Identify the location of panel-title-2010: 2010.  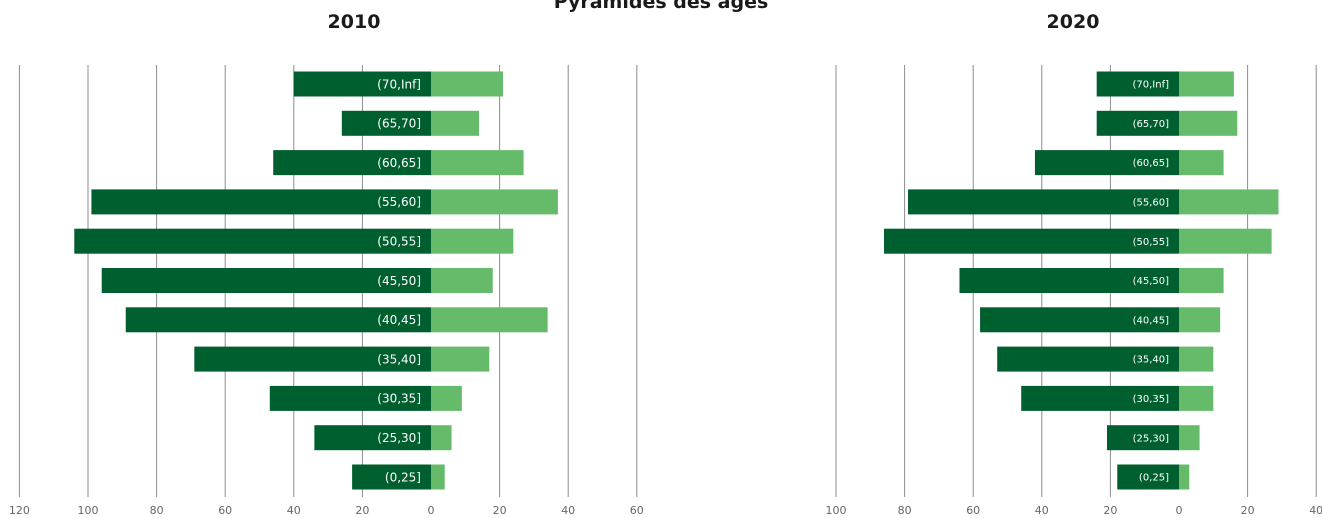
(354, 22).